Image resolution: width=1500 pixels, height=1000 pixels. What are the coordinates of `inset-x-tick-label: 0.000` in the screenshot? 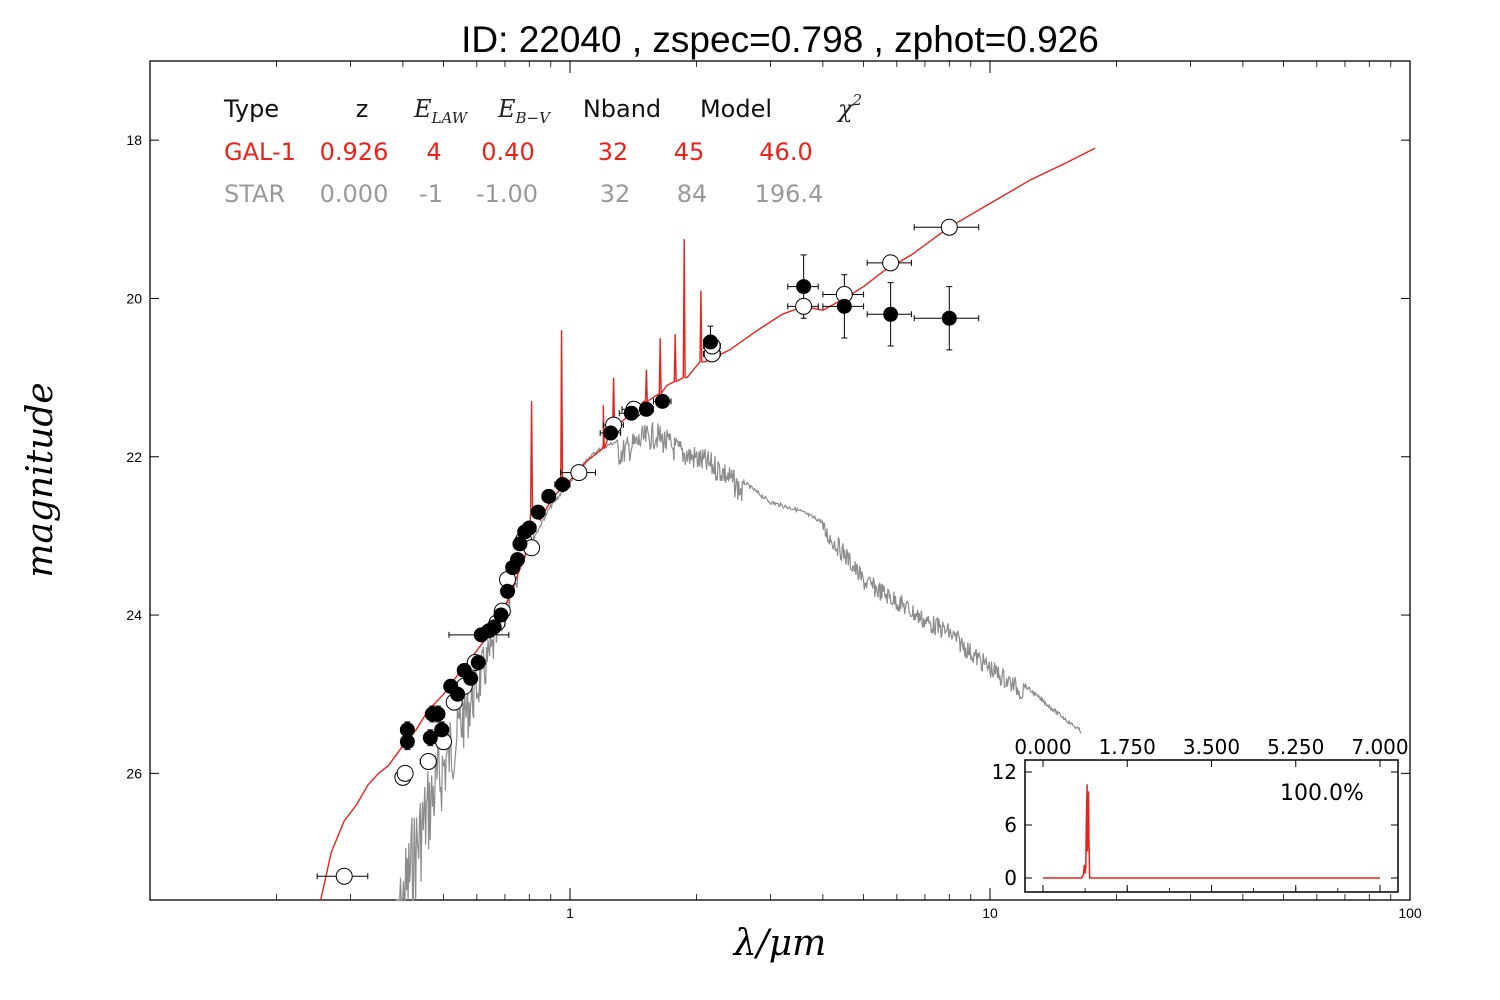 It's located at (1042, 747).